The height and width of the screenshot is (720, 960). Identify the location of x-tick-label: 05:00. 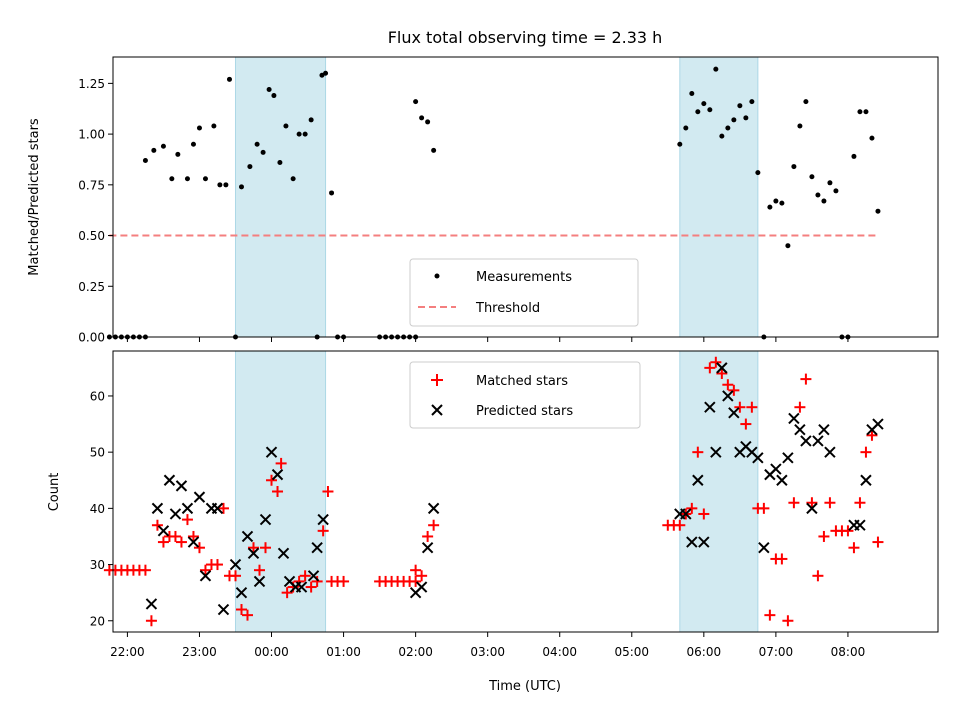
(631, 652).